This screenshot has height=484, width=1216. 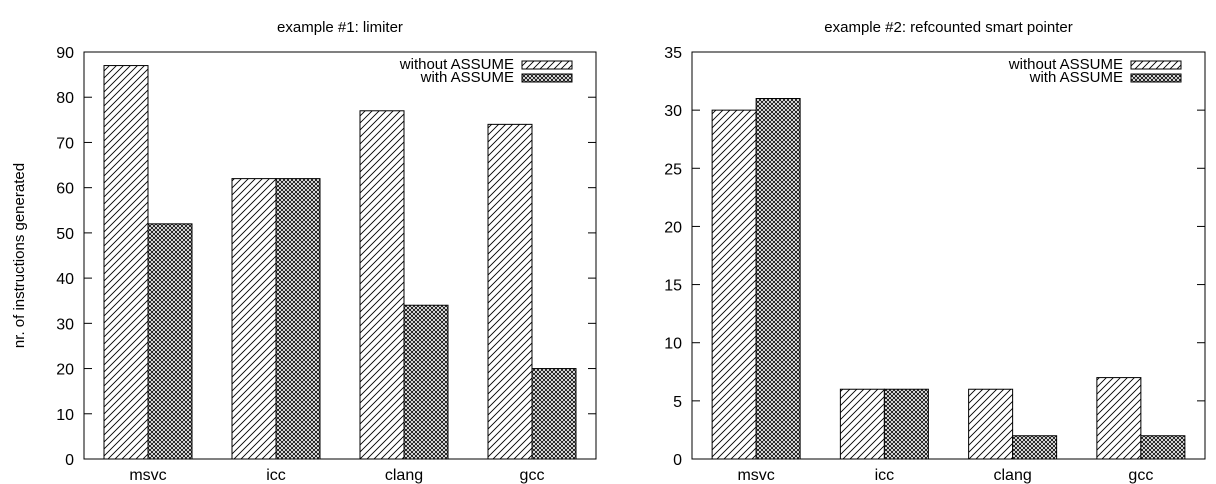 I want to click on y-tick-label: 90, so click(x=65, y=53).